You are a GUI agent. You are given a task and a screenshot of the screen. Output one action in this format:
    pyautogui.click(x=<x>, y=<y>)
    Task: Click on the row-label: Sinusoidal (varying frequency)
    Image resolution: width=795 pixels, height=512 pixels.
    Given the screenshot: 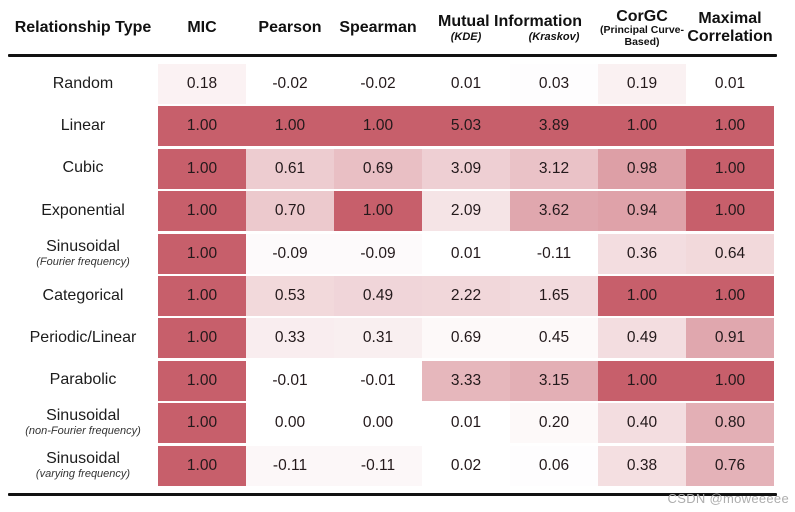 What is the action you would take?
    pyautogui.click(x=83, y=466)
    